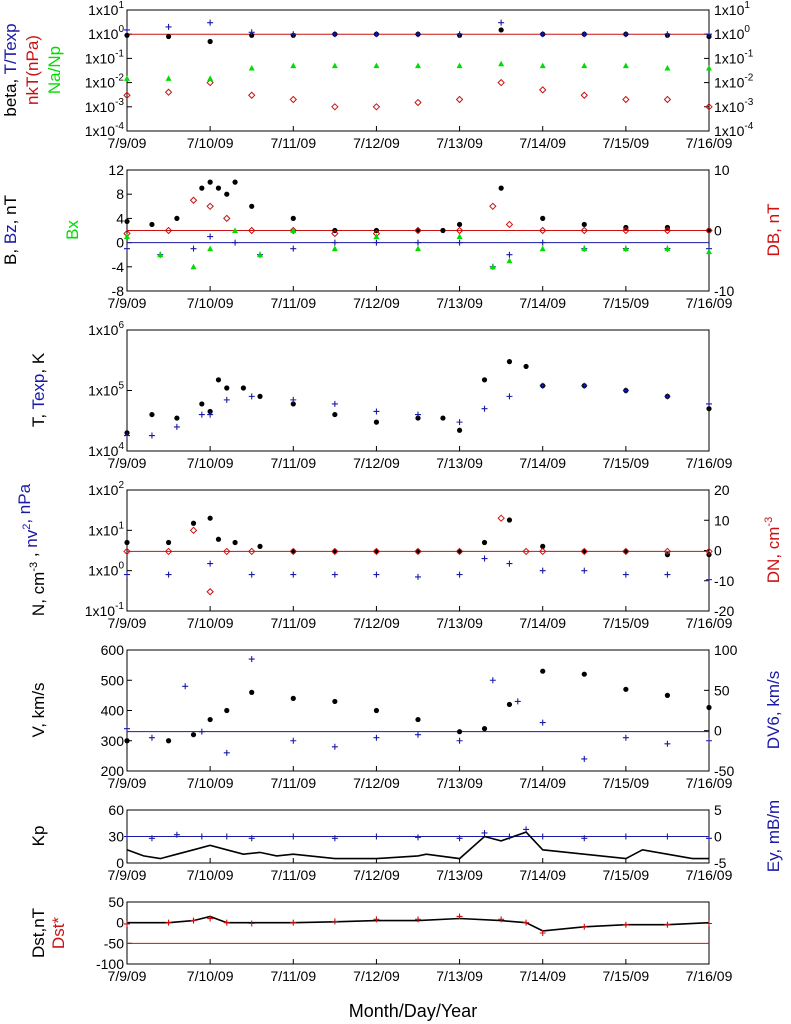 Image resolution: width=791 pixels, height=1024 pixels. I want to click on p1-xtick-label: 7/10/09, so click(210, 143).